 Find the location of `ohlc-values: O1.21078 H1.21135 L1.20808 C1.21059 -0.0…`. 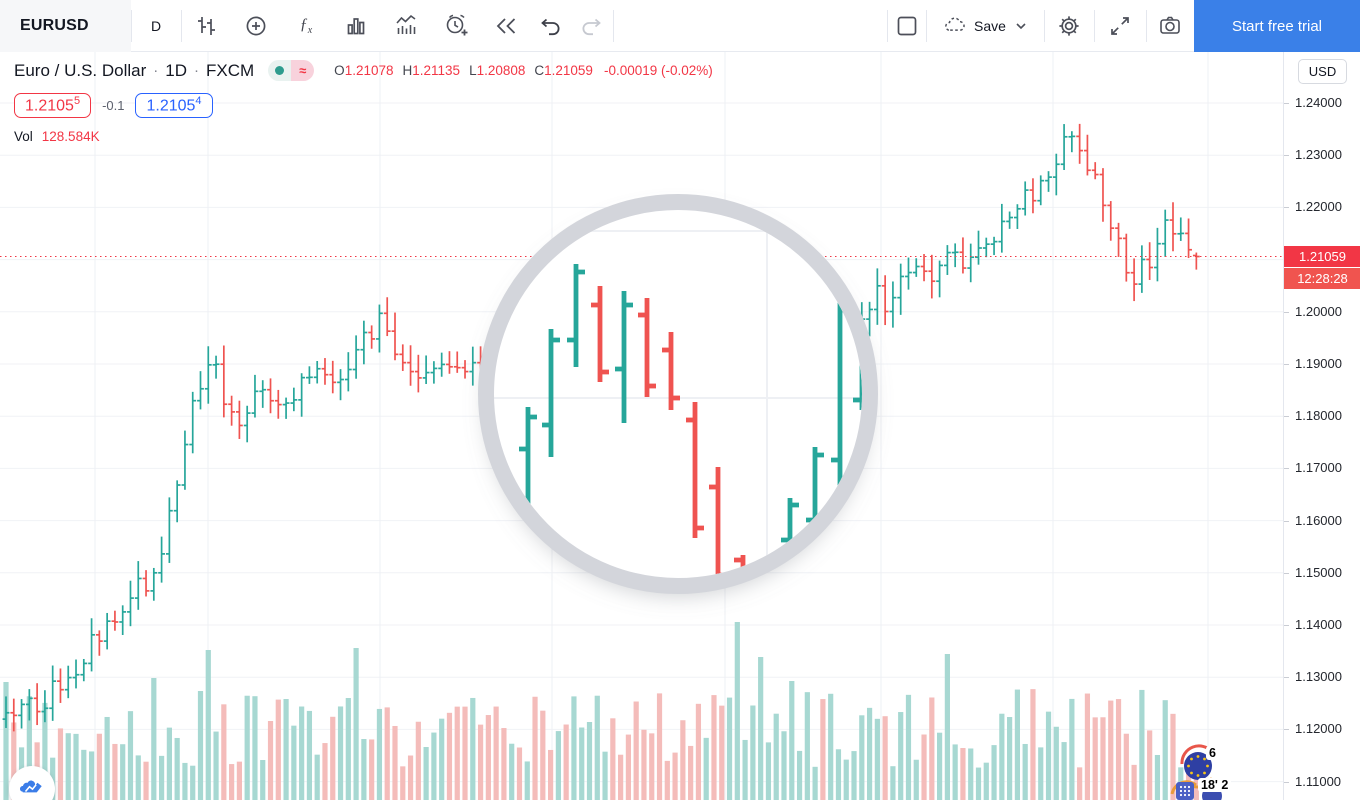

ohlc-values: O1.21078 H1.21135 L1.20808 C1.21059 -0.0… is located at coordinates (523, 70).